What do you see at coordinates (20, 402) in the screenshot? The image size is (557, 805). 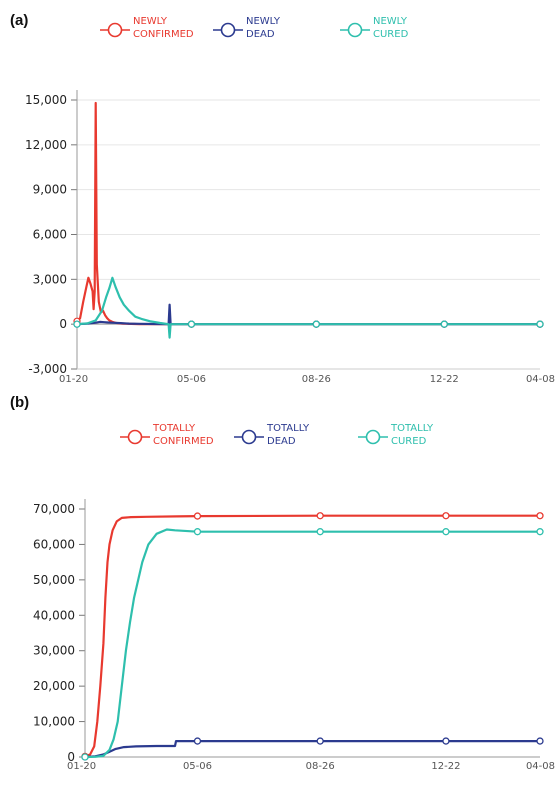 I see `panel-label-b: (b)` at bounding box center [20, 402].